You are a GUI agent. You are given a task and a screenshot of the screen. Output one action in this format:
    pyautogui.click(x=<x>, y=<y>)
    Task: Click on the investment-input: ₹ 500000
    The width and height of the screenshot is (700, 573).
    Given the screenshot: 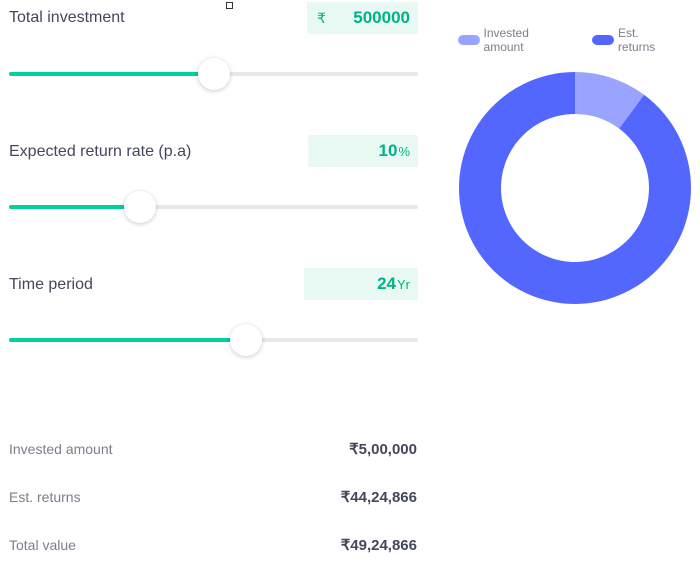 What is the action you would take?
    pyautogui.click(x=362, y=18)
    